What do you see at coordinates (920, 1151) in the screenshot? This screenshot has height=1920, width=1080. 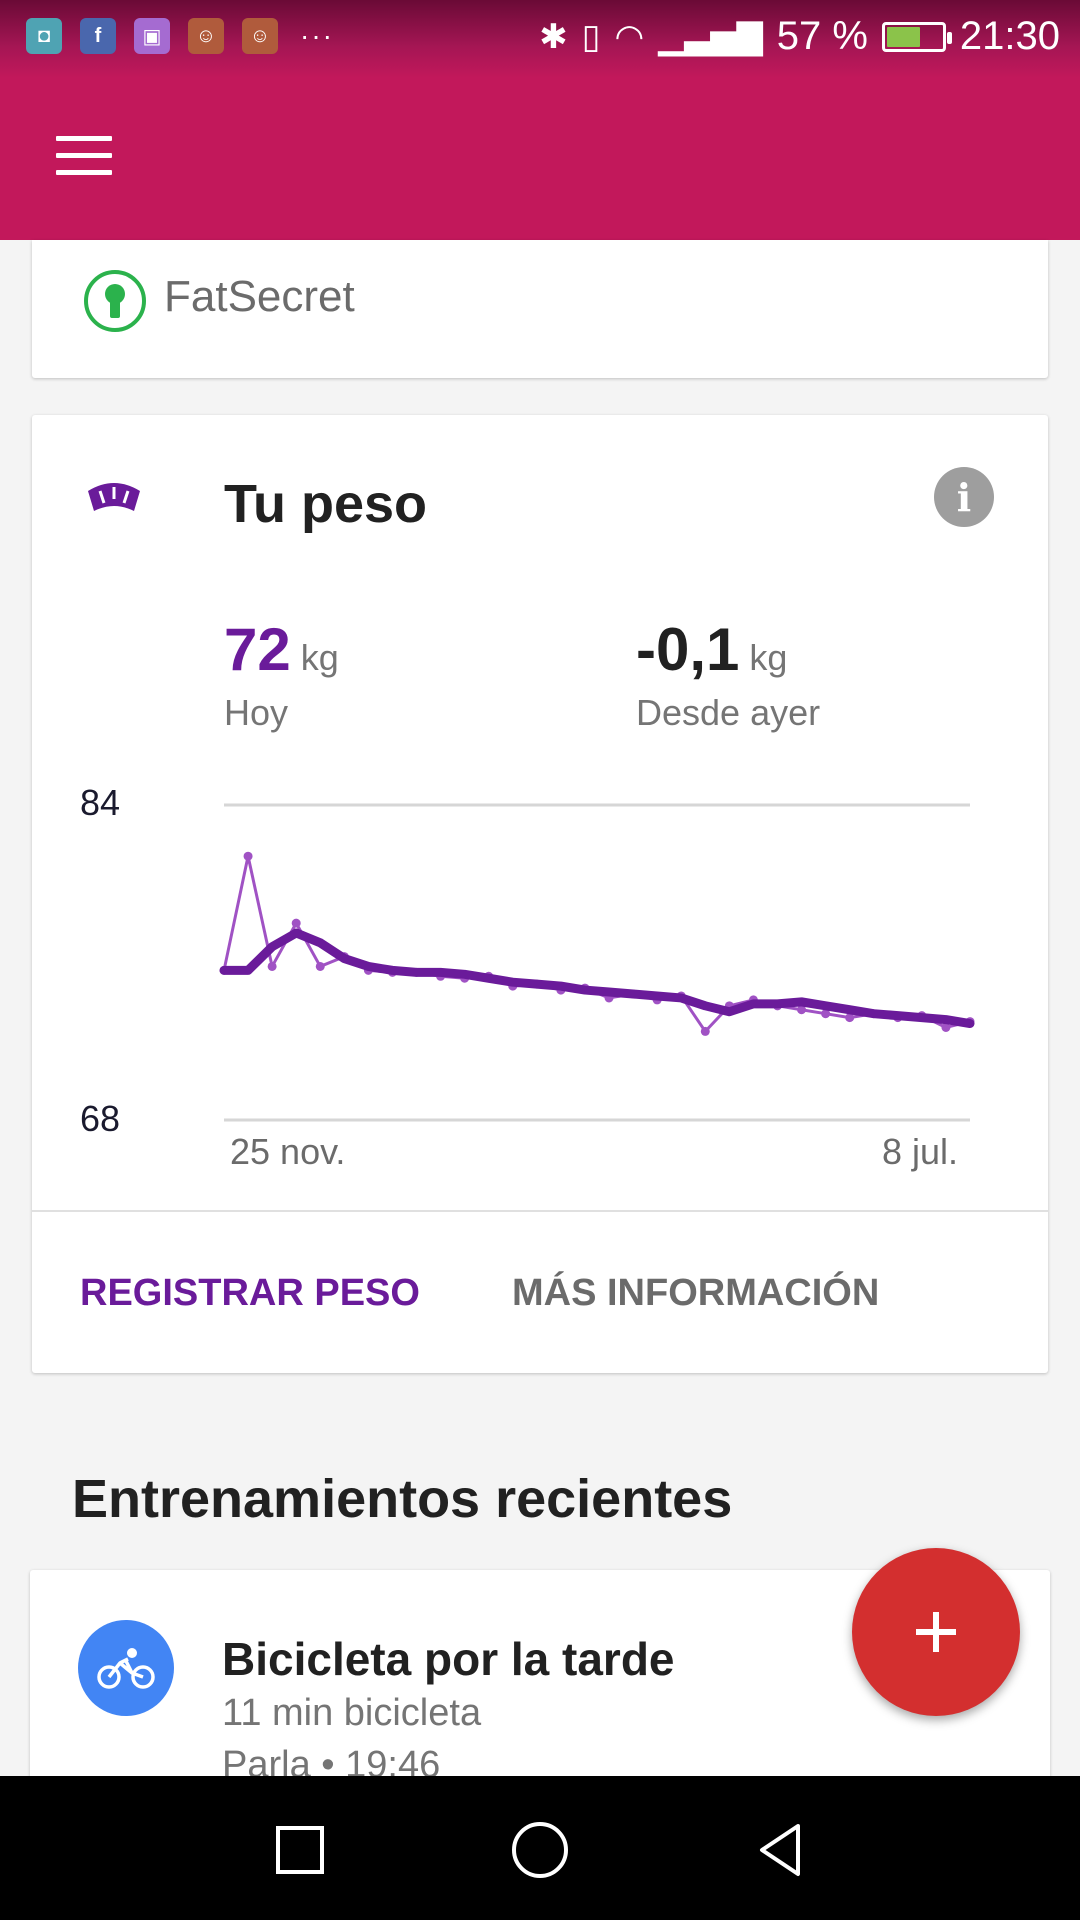 I see `x-tick-label: 8 jul.` at bounding box center [920, 1151].